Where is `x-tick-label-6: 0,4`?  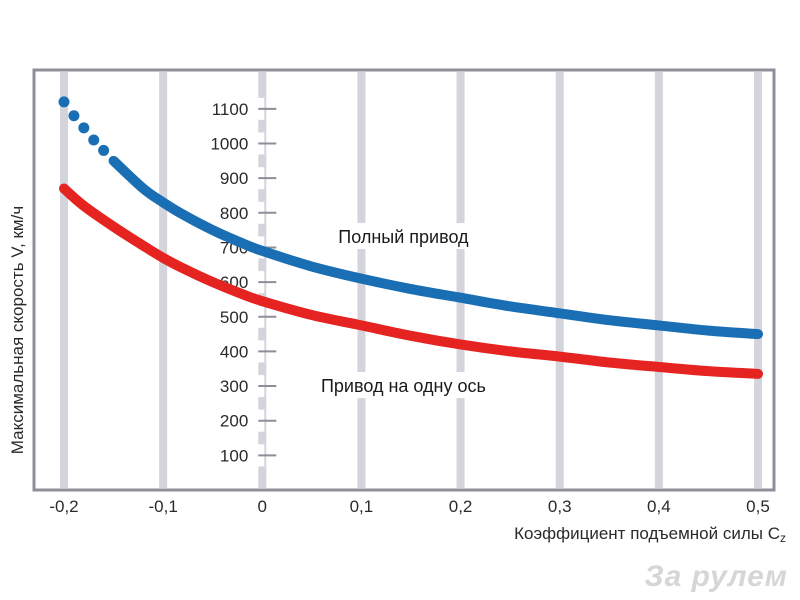 x-tick-label-6: 0,4 is located at coordinates (659, 506).